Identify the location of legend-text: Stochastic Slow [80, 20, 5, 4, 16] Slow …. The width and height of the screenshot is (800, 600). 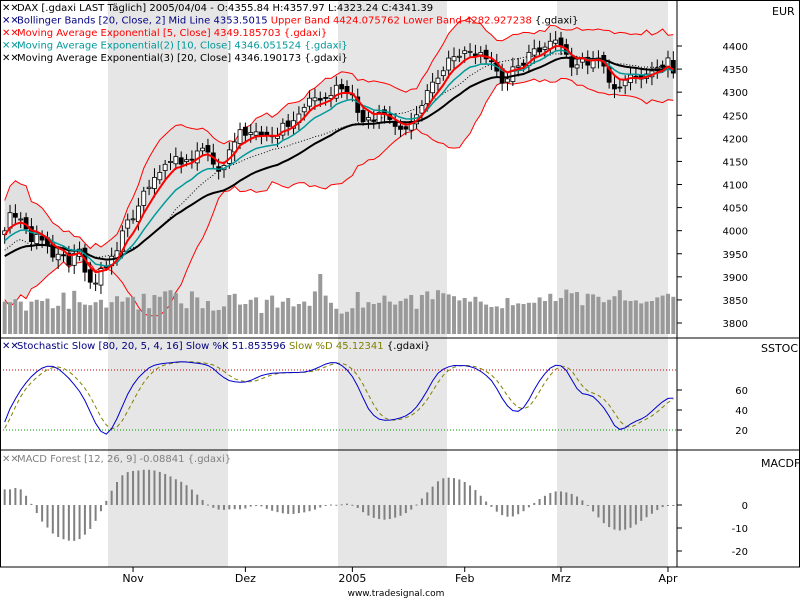
(223, 346).